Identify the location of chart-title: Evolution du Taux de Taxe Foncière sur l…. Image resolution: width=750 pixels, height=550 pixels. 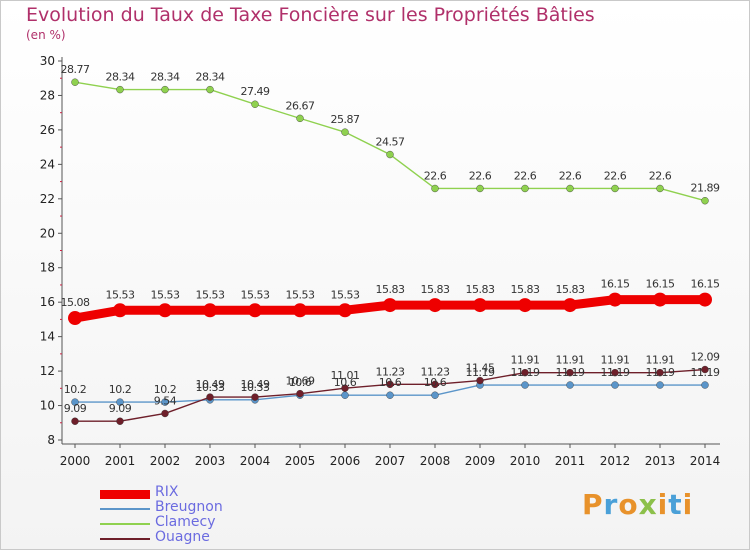
(310, 15).